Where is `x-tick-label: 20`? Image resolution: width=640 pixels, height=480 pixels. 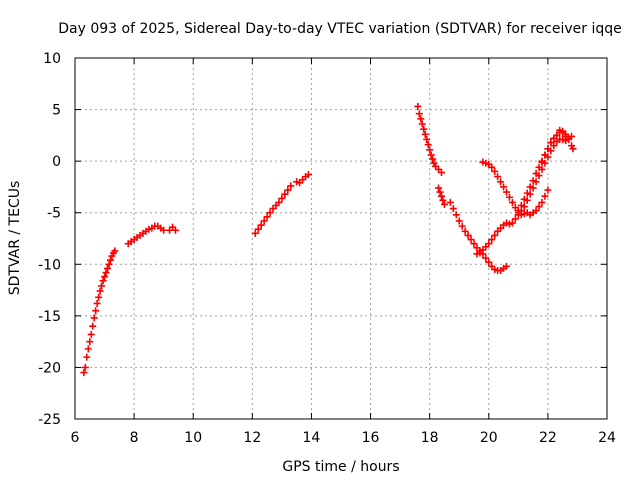
x-tick-label: 20 is located at coordinates (489, 438).